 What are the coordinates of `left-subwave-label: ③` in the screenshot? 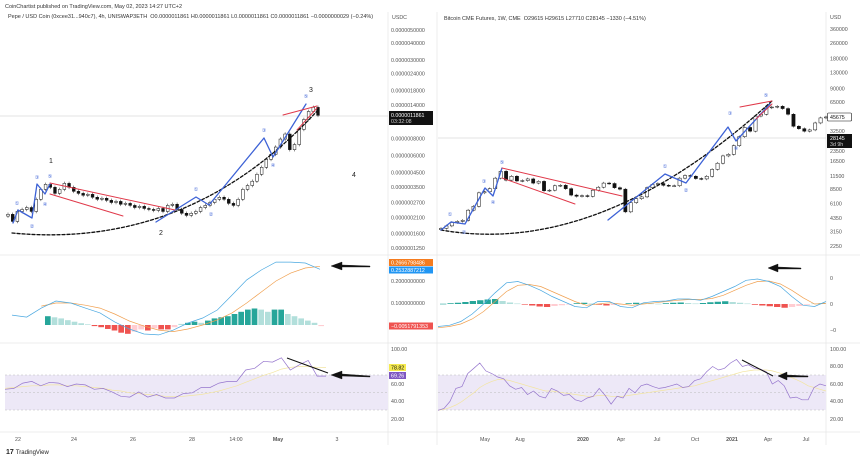 It's located at (264, 131).